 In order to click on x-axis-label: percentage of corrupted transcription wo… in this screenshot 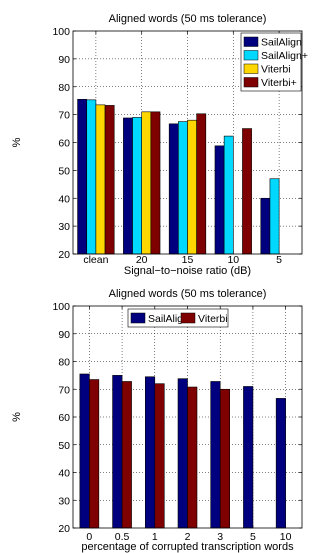, I will do `click(187, 547)`.